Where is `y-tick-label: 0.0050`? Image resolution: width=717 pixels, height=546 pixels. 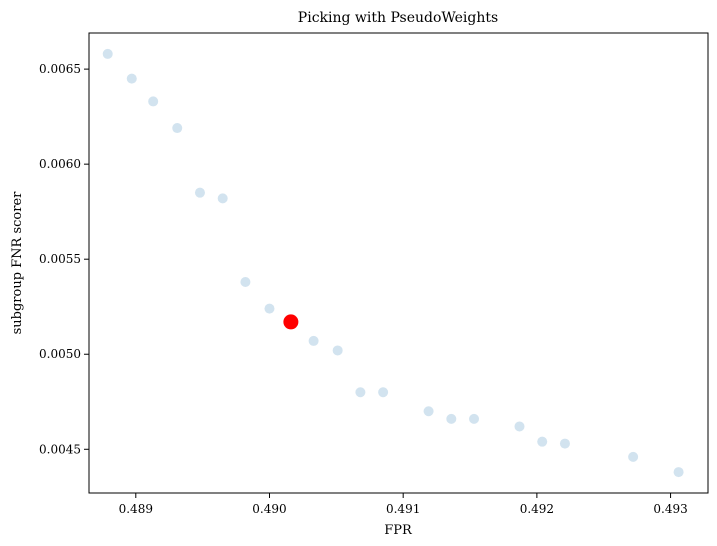 y-tick-label: 0.0050 is located at coordinates (60, 354).